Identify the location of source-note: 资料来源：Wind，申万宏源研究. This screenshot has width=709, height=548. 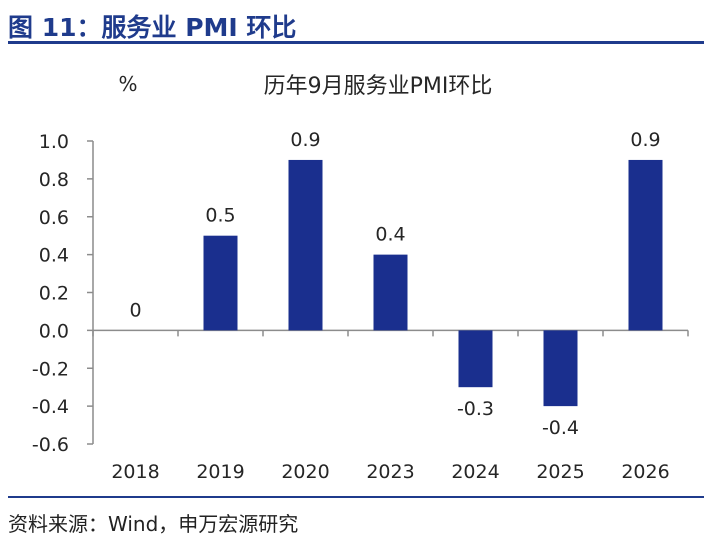
(153, 524).